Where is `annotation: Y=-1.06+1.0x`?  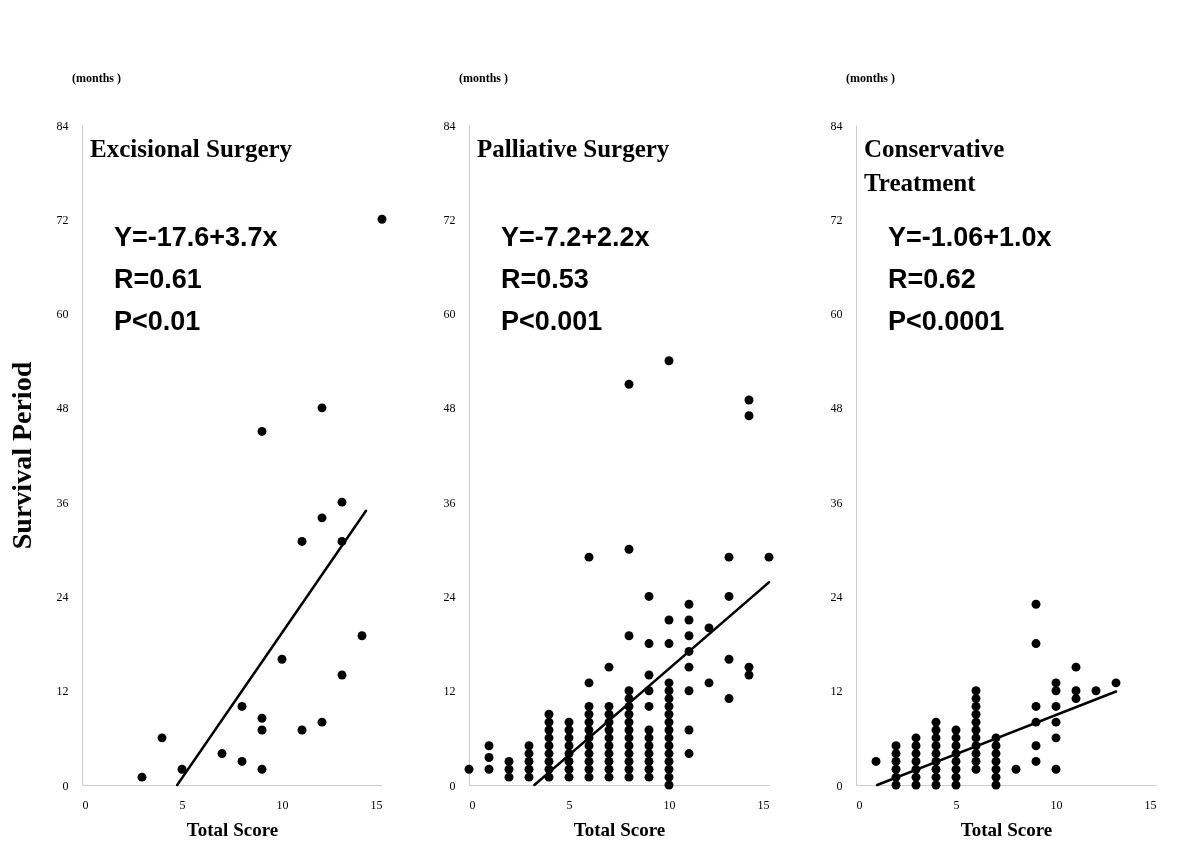 annotation: Y=-1.06+1.0x is located at coordinates (970, 237).